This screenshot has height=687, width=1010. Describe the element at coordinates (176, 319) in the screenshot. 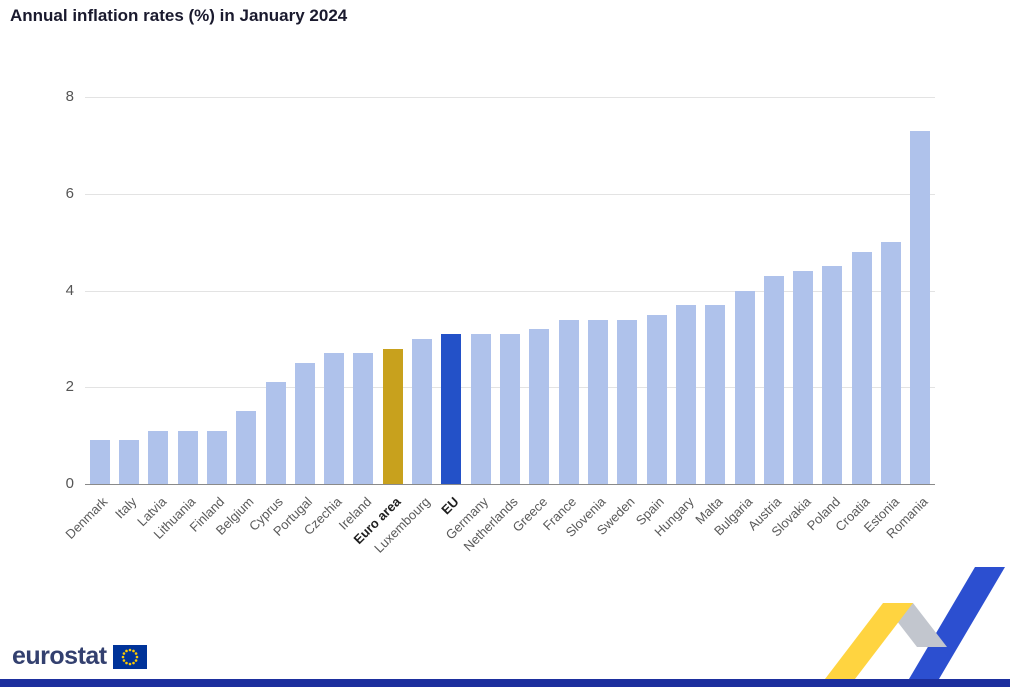

I see `bar-slot-lithuania: Lithuania` at that location.